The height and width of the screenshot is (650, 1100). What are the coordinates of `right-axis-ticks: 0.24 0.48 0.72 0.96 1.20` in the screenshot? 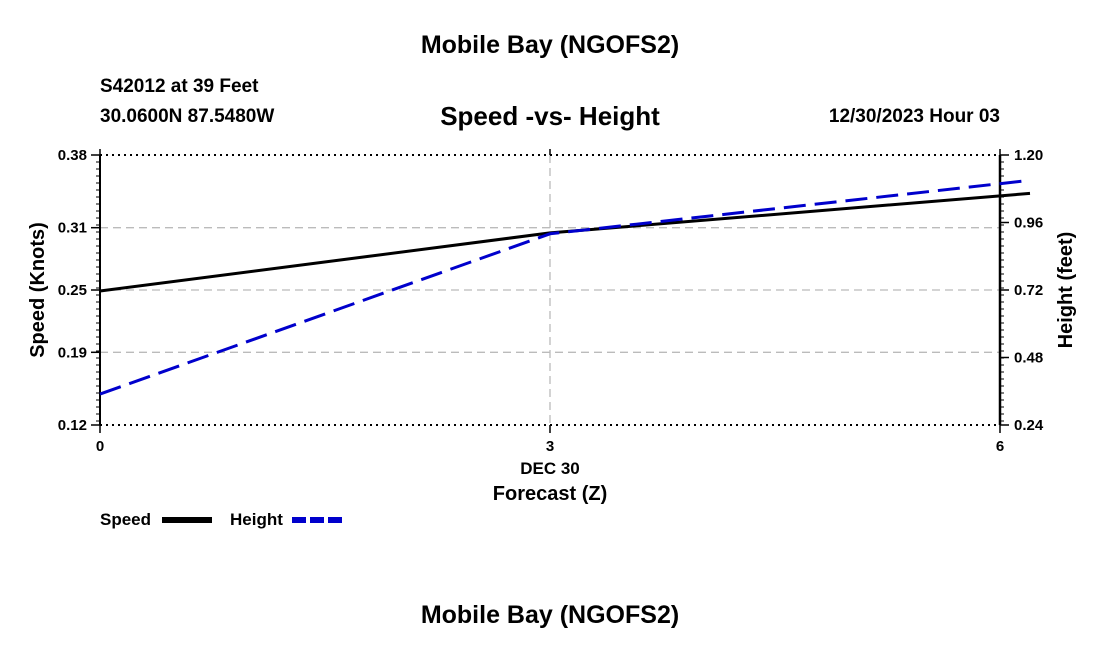 It's located at (1022, 290).